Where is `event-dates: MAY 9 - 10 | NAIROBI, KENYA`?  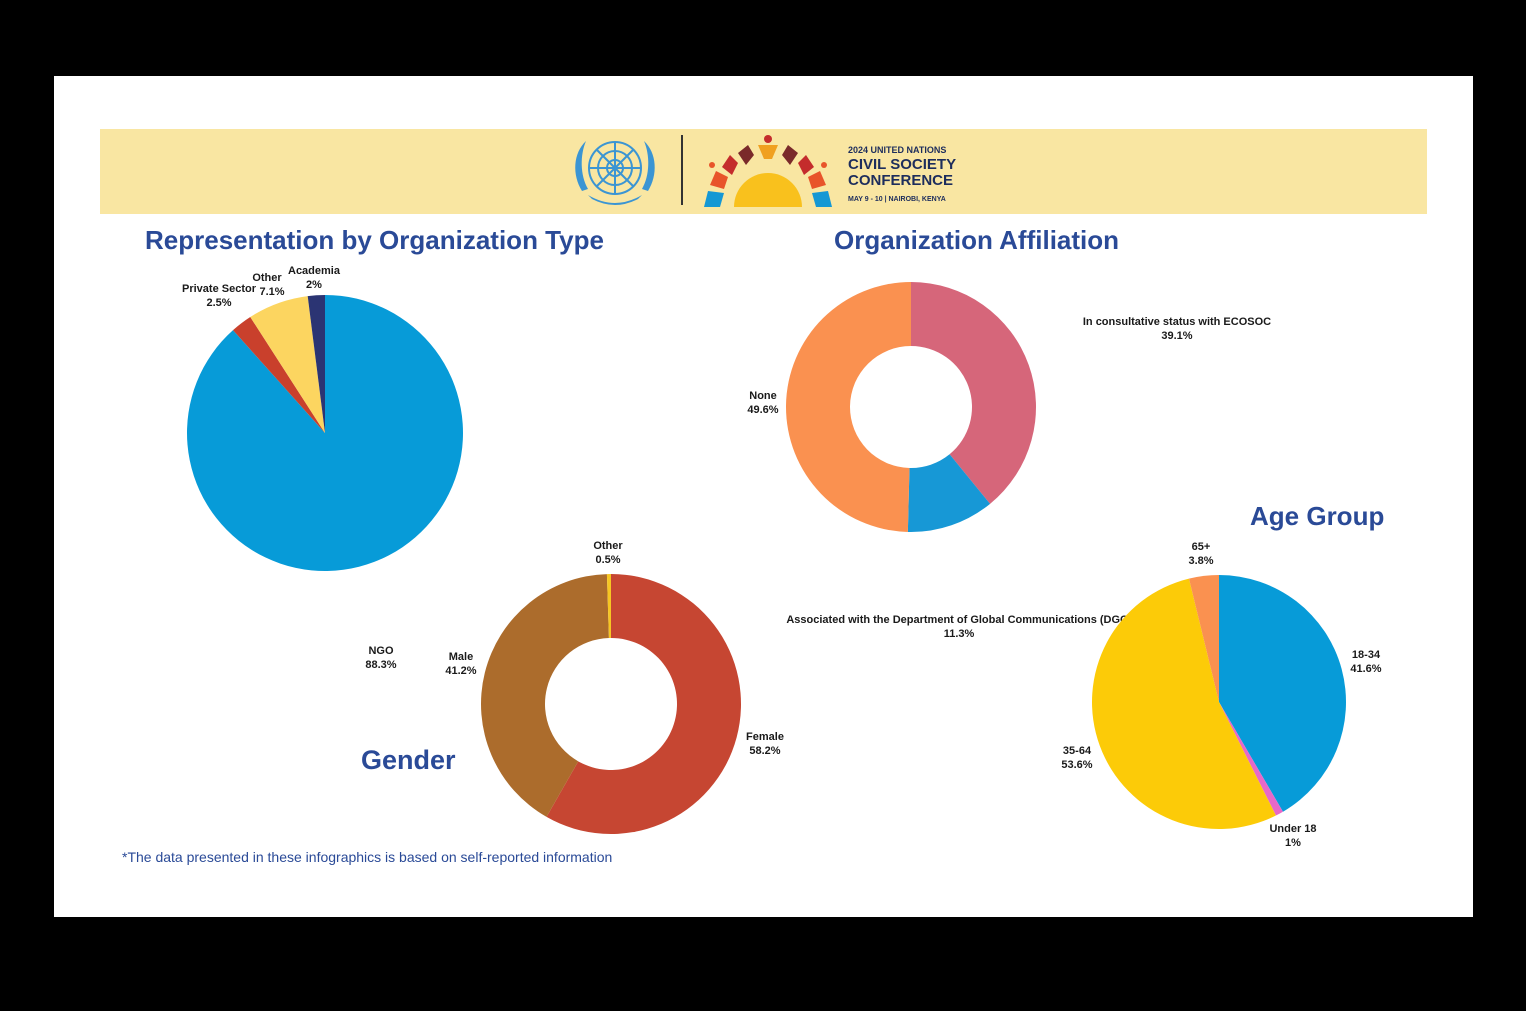
event-dates: MAY 9 - 10 | NAIROBI, KENYA is located at coordinates (897, 199).